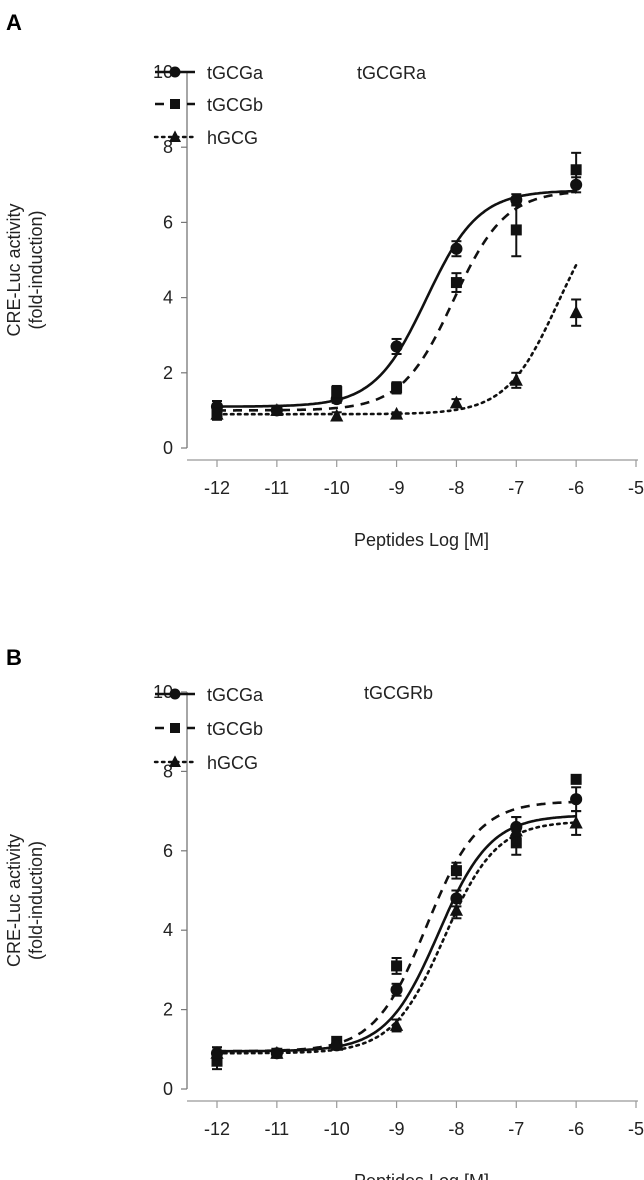 The image size is (644, 1180). I want to click on chart-title: tGCGRb, so click(398, 693).